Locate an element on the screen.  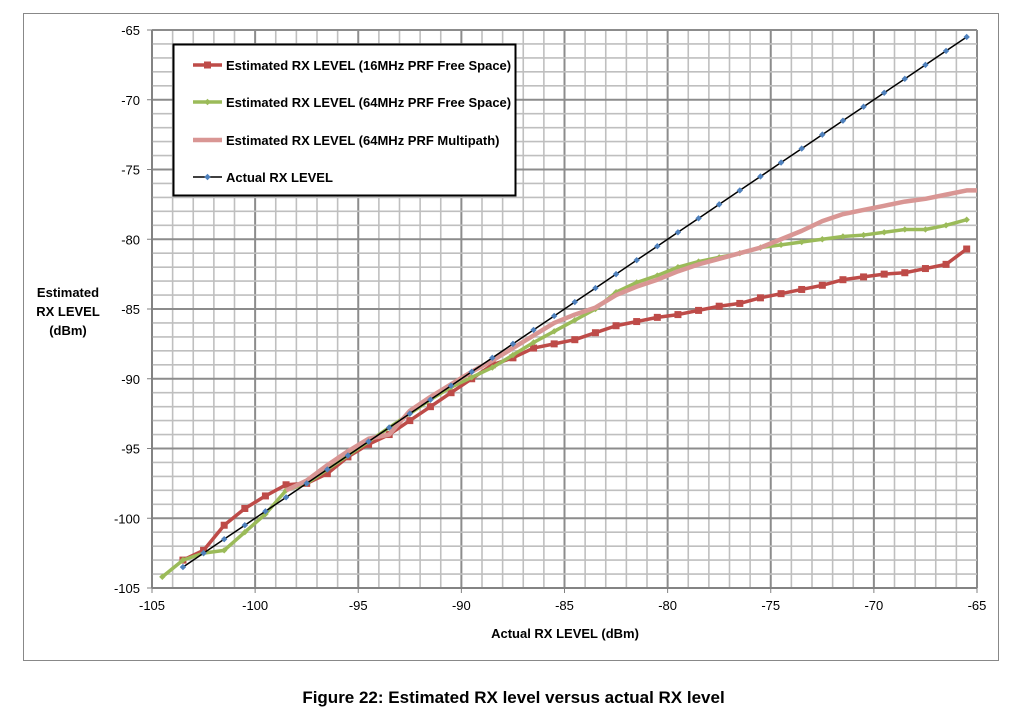
y-tick-label: -65 is located at coordinates (130, 30).